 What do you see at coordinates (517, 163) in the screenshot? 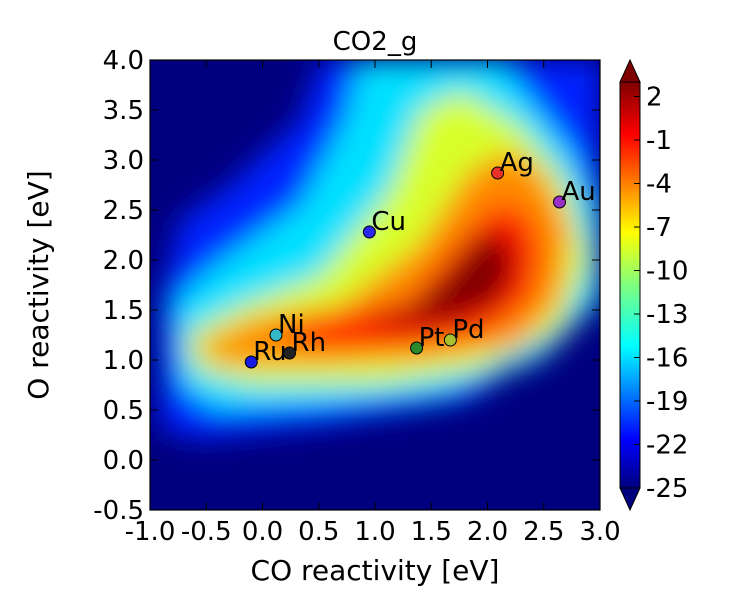
I see `point-label-ag: Ag` at bounding box center [517, 163].